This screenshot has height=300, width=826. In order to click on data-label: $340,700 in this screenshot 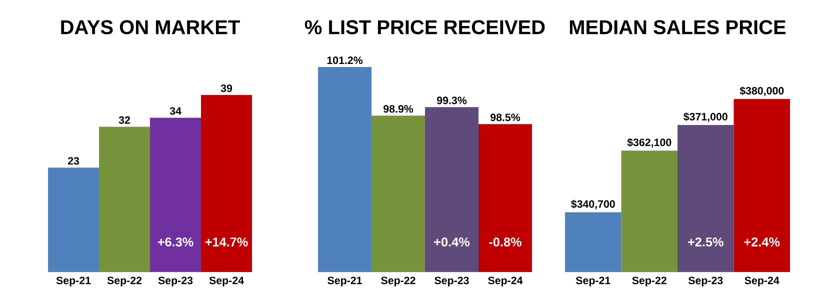, I will do `click(593, 205)`.